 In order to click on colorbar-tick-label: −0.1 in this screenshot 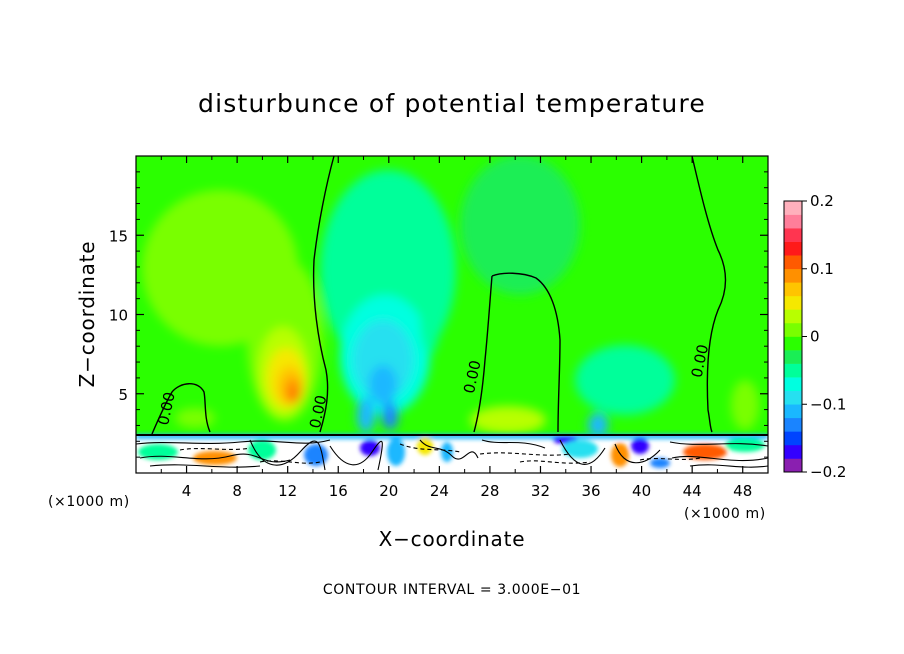, I will do `click(828, 404)`.